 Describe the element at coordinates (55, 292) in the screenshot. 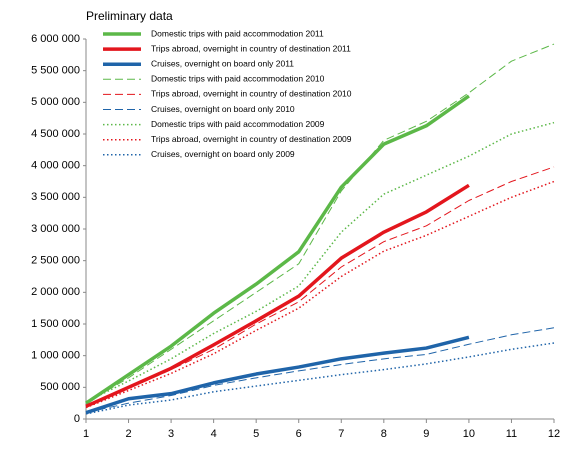

I see `y-tick-label: 2 000 000` at that location.